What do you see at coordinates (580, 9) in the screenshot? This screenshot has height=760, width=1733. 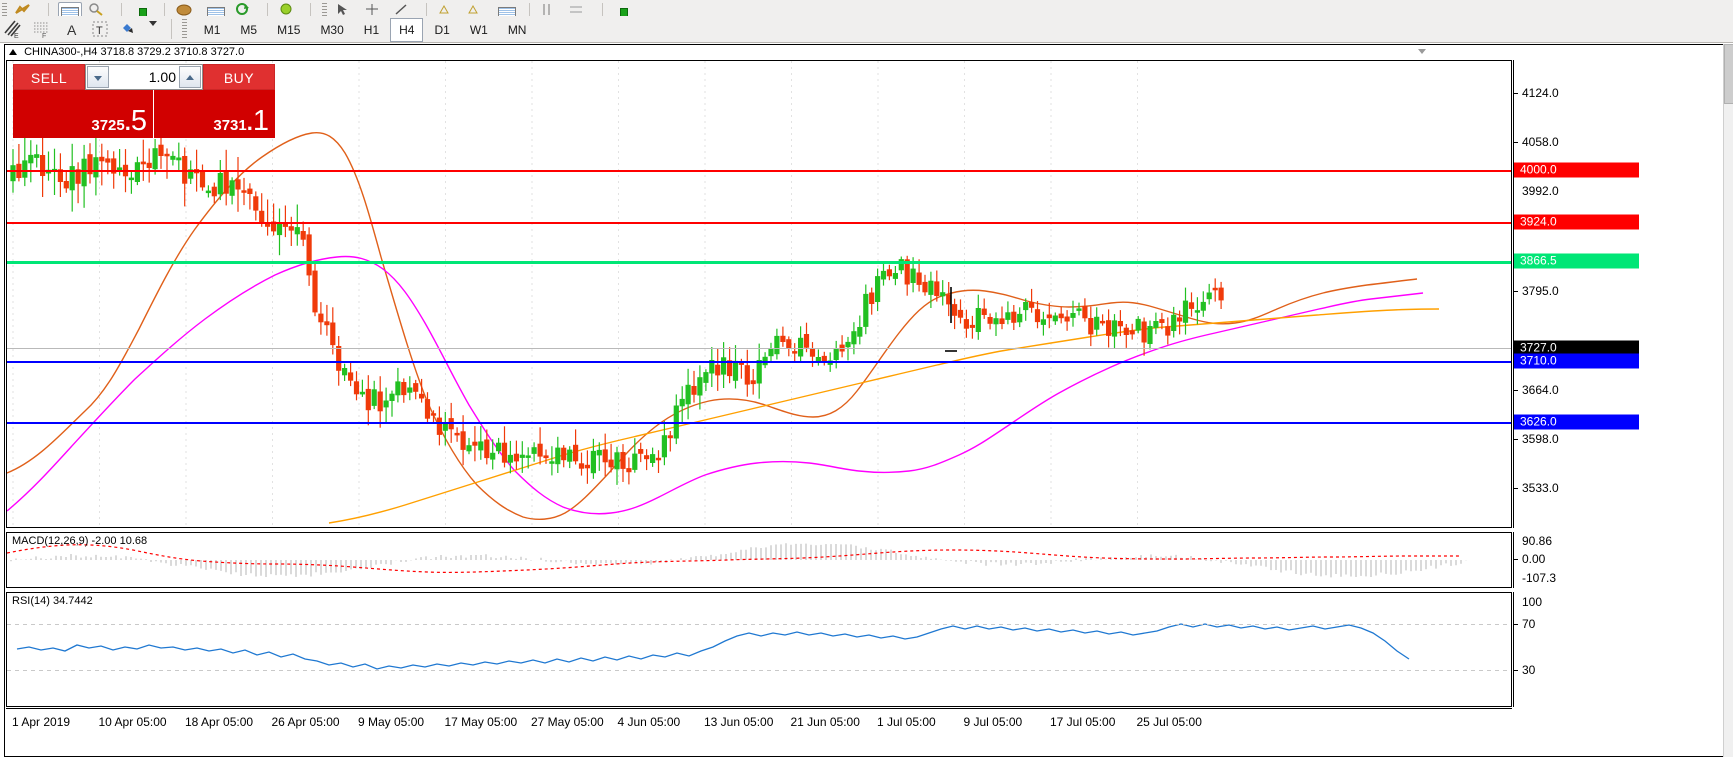 I see `grid-icon` at bounding box center [580, 9].